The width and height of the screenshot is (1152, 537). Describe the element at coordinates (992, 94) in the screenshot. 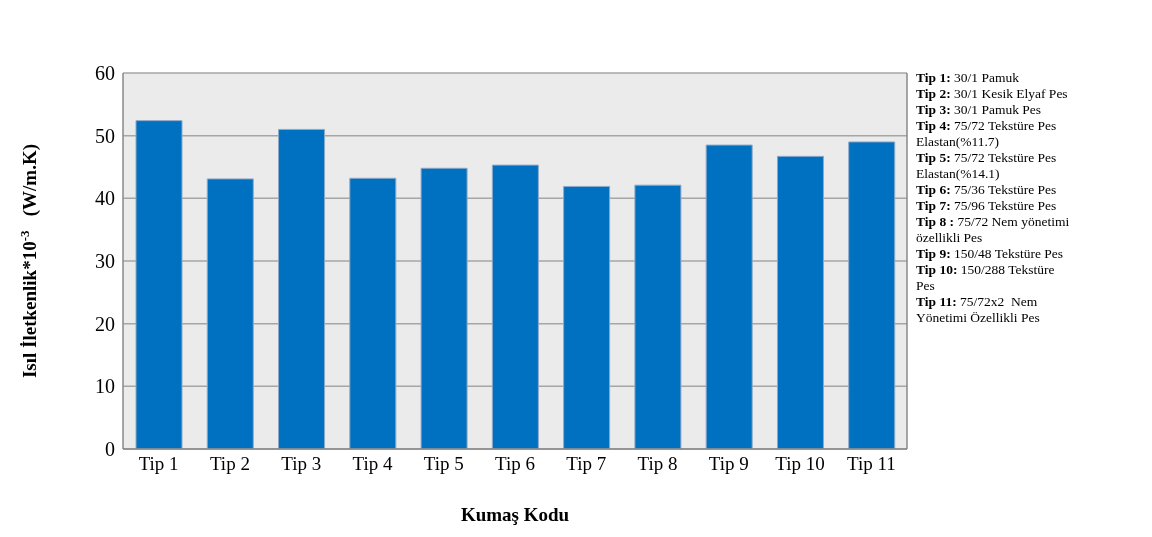

I see `text: Tip 2: 30/1 Kesik Elyaf Pes` at that location.